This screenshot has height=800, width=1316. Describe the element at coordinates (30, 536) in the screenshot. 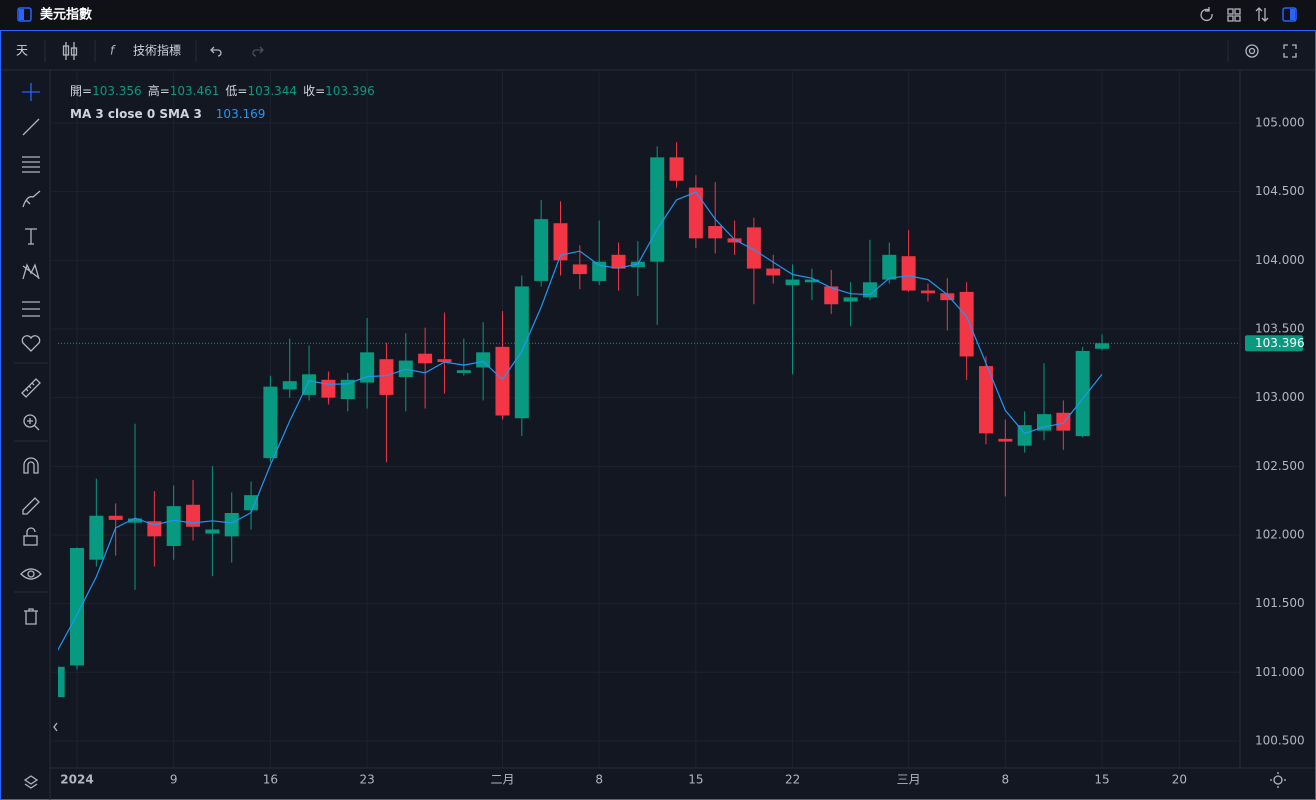

I see `lock-tool` at that location.